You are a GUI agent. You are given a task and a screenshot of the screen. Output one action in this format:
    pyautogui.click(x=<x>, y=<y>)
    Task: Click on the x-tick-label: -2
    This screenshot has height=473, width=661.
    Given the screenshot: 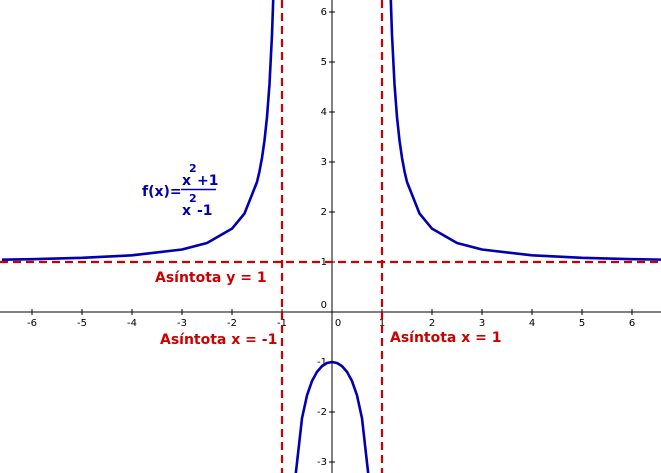 What is the action you would take?
    pyautogui.click(x=232, y=323)
    